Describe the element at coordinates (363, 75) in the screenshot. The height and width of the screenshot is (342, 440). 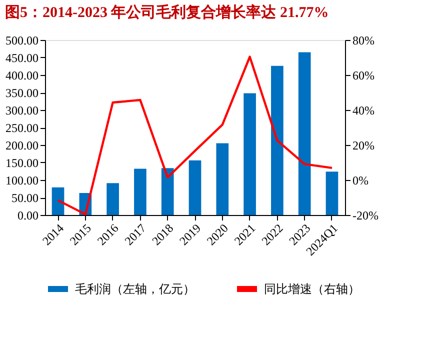
I see `y2-tick-label: 60%` at that location.